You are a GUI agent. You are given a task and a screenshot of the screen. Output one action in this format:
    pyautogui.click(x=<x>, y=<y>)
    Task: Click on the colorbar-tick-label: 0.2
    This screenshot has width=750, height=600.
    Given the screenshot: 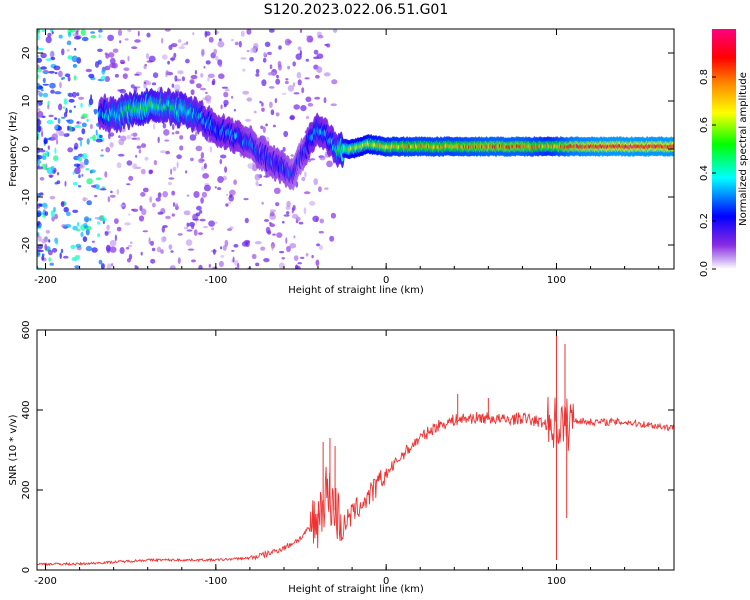 What is the action you would take?
    pyautogui.click(x=704, y=221)
    